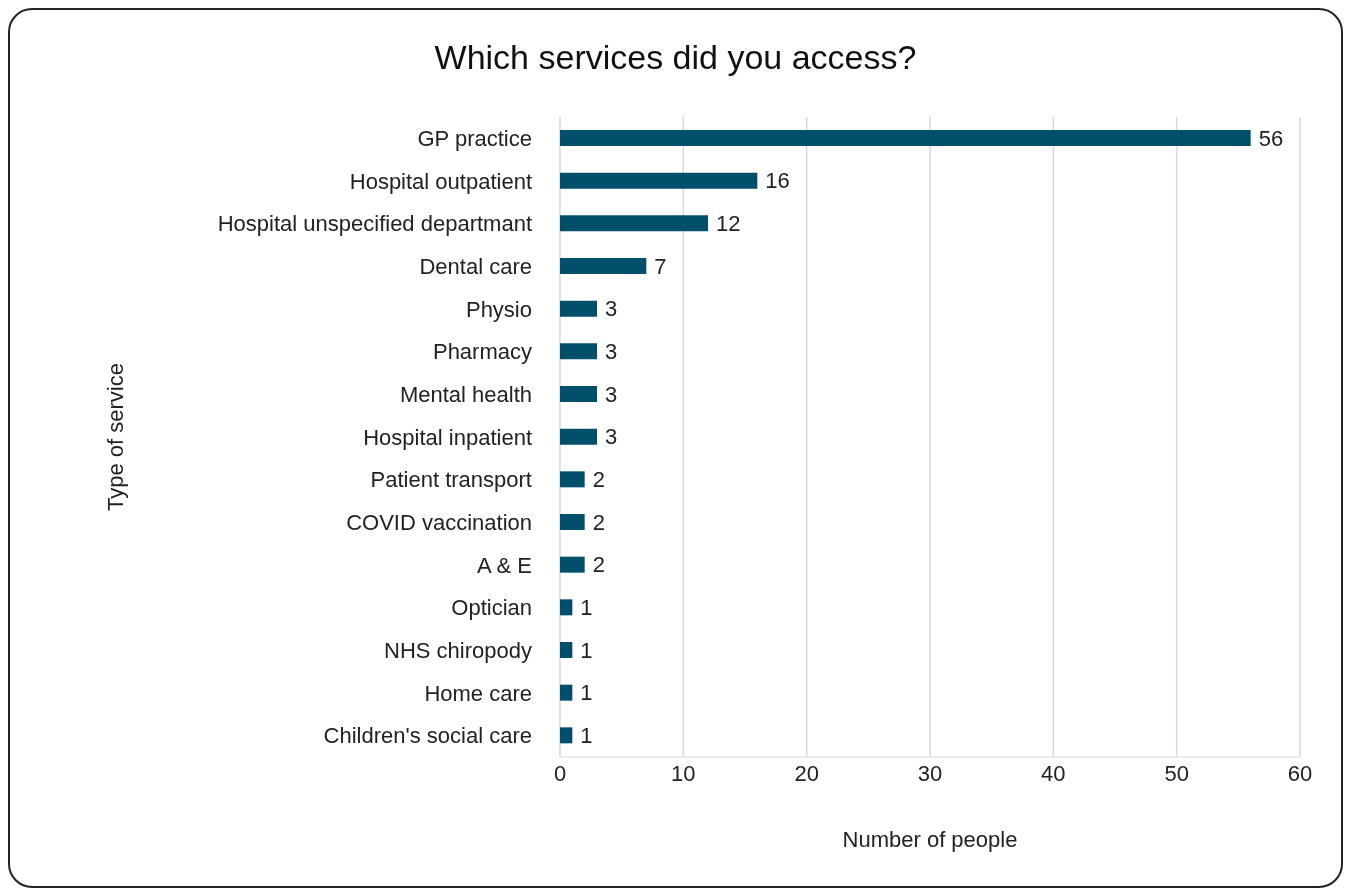  Describe the element at coordinates (560, 773) in the screenshot. I see `x-tick-label: 0` at that location.